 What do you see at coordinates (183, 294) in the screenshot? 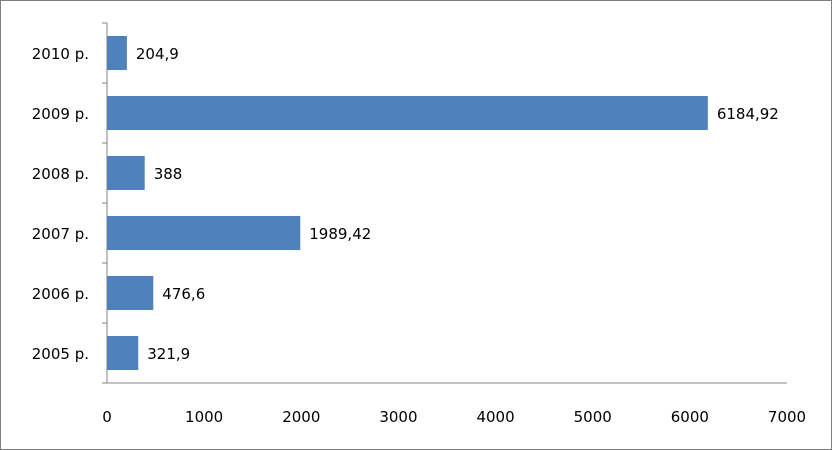
I see `data-label: 476,6` at bounding box center [183, 294].